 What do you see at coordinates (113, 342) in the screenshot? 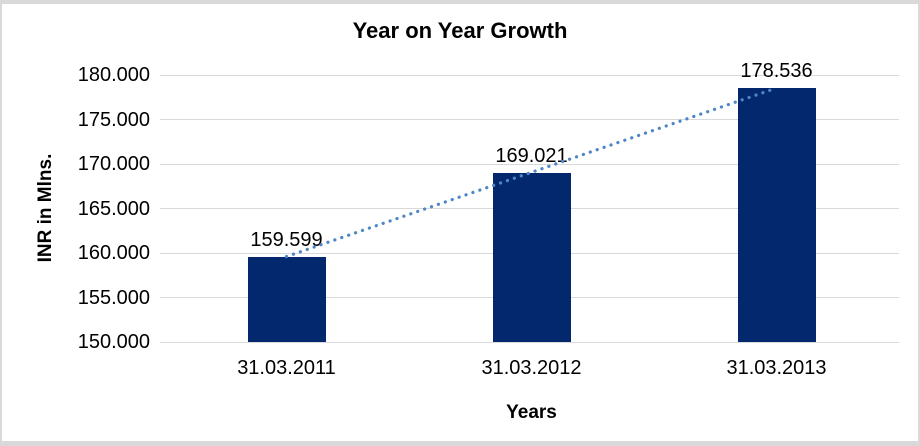
I see `y-tick-label: 150.000` at bounding box center [113, 342].